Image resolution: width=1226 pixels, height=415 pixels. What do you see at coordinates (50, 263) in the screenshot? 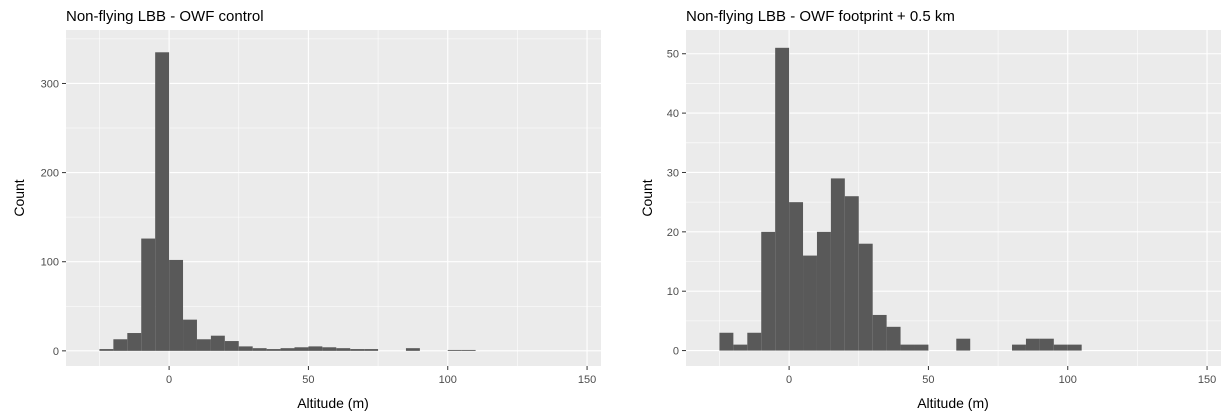
I see `y-tick-label: 100` at bounding box center [50, 263].